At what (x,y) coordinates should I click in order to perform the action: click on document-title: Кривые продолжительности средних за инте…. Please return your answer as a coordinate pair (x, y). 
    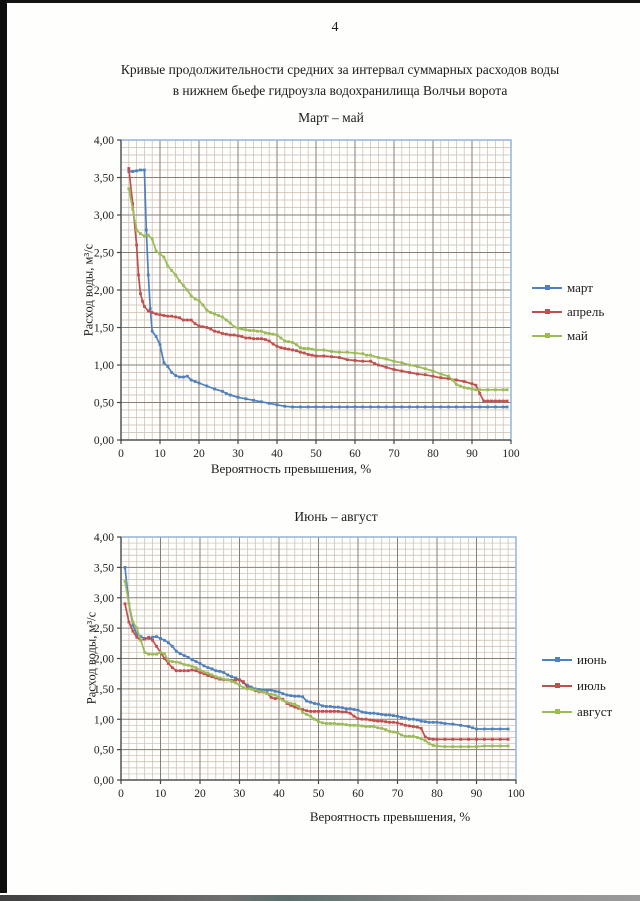
    Looking at the image, I should click on (340, 81).